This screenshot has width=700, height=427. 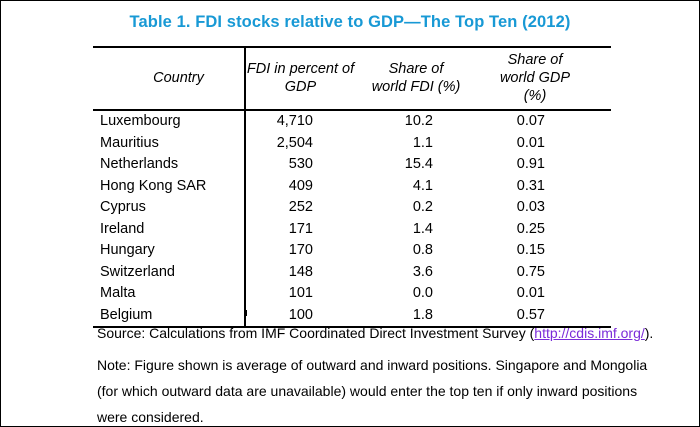 I want to click on share-world-gdp-cell: 0.25, so click(x=530, y=228).